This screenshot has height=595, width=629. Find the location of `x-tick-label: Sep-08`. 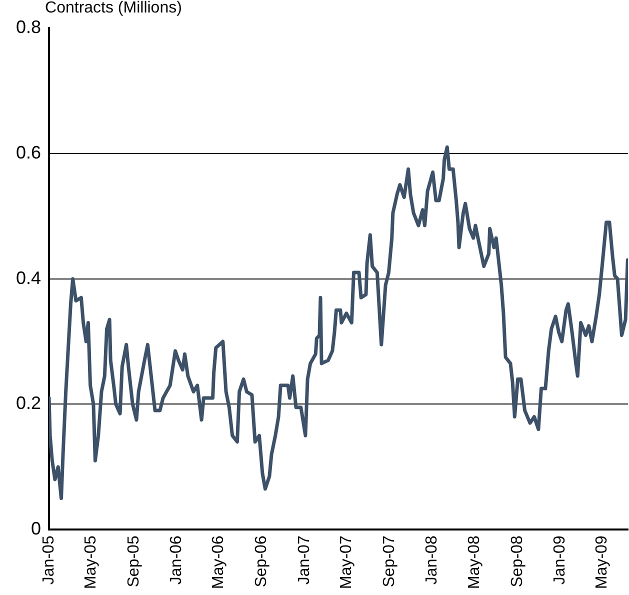

x-tick-label: Sep-08 is located at coordinates (517, 562).